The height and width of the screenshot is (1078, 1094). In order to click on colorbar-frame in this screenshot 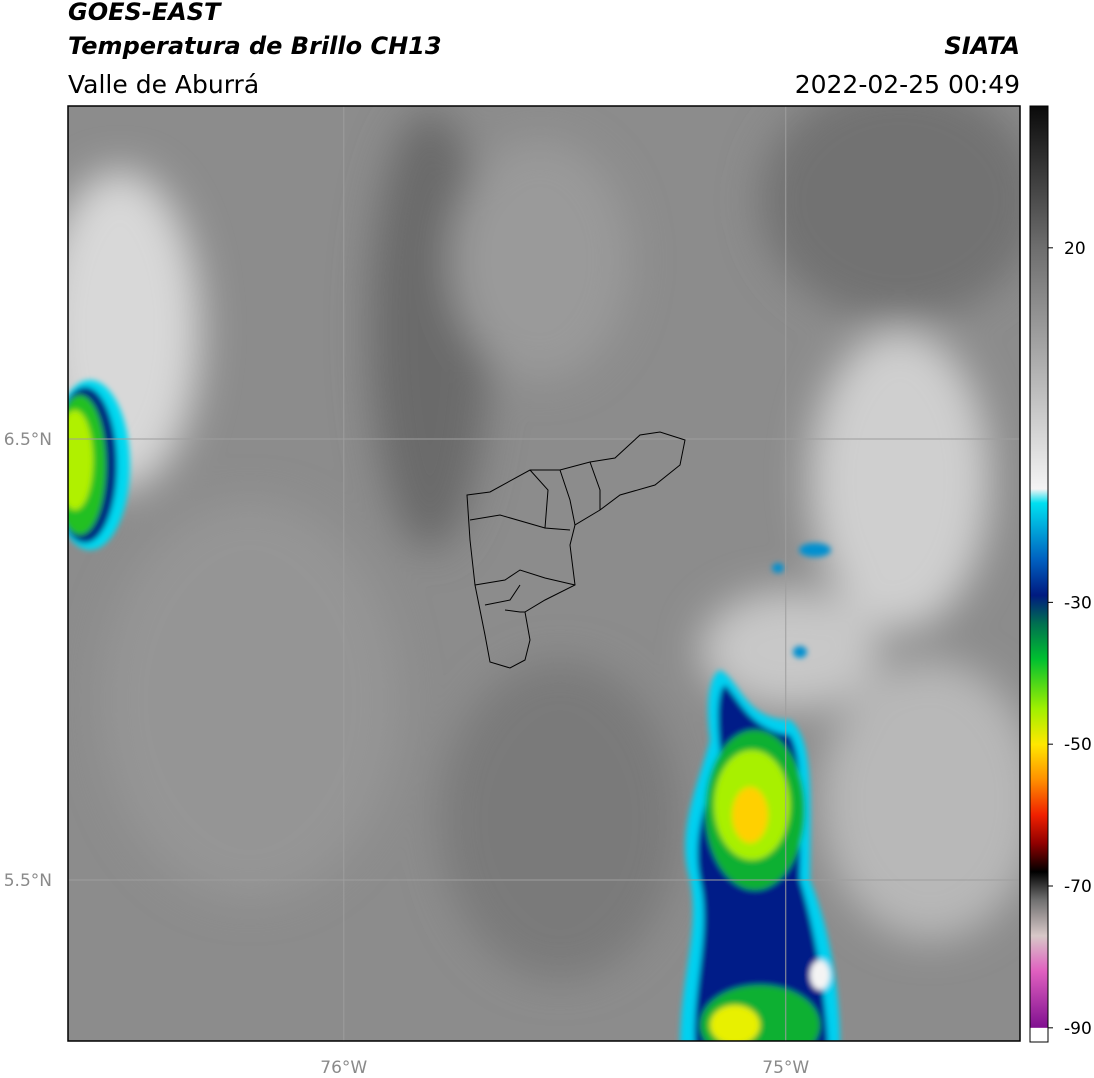, I will do `click(1039, 574)`.